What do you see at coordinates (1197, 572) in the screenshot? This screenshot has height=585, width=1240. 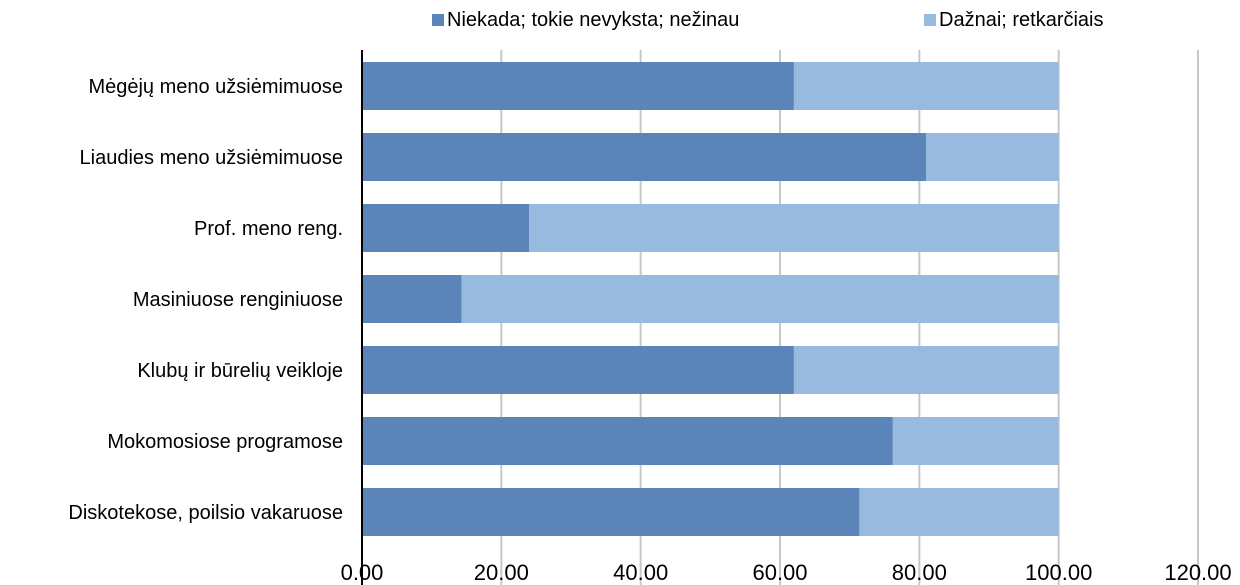 I see `x-tick-label: 120.00` at bounding box center [1197, 572].